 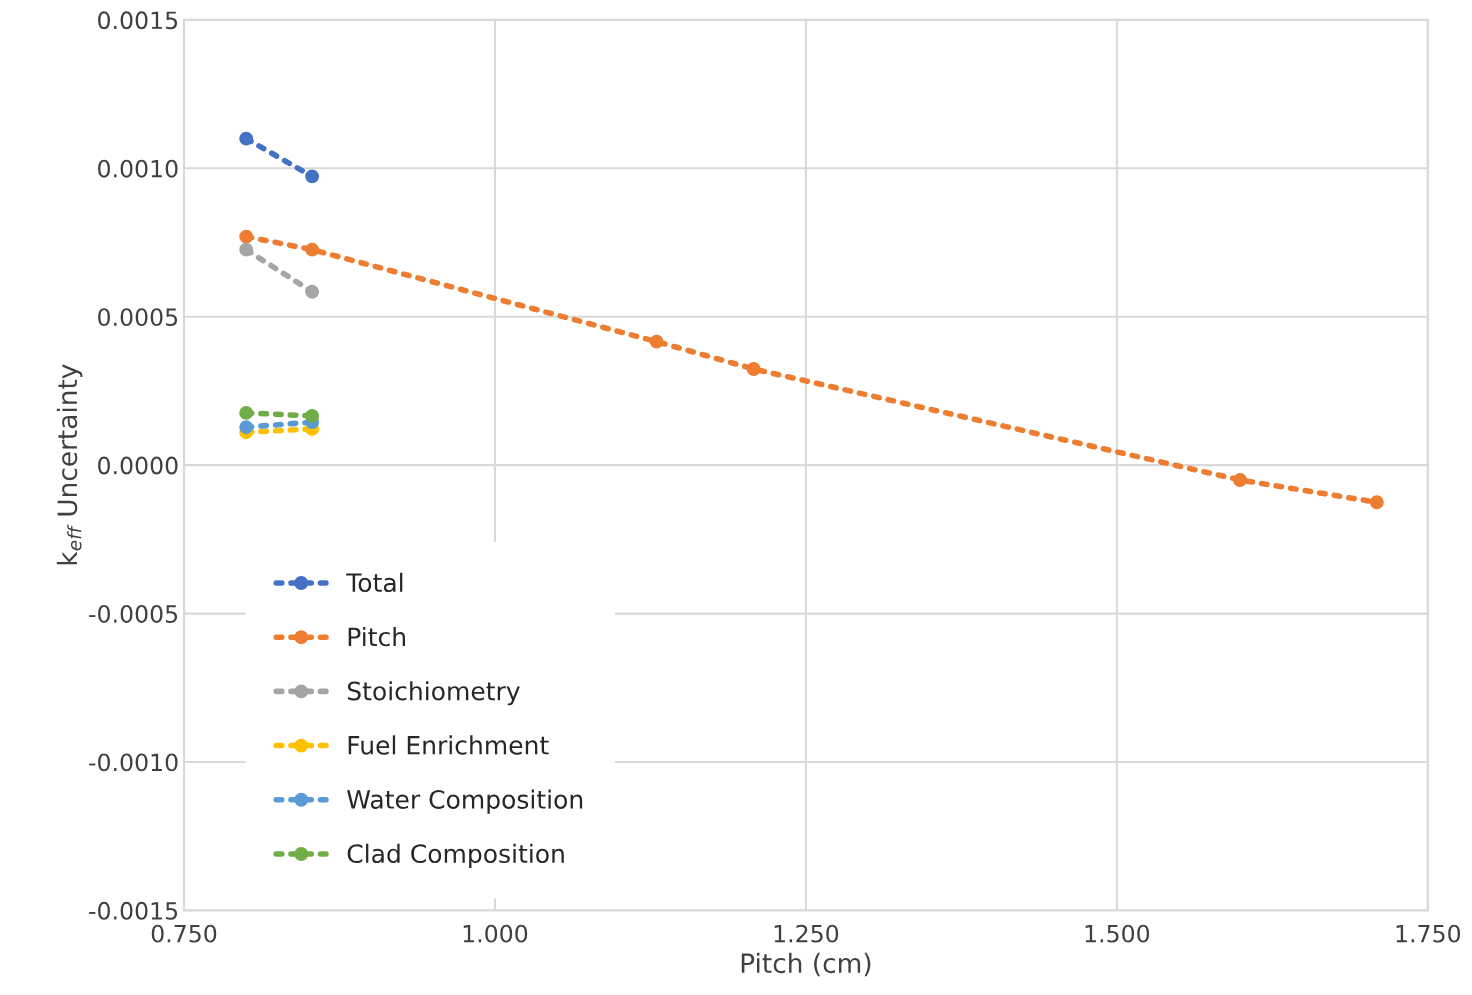 What do you see at coordinates (806, 933) in the screenshot?
I see `x-tick-label: 1.250` at bounding box center [806, 933].